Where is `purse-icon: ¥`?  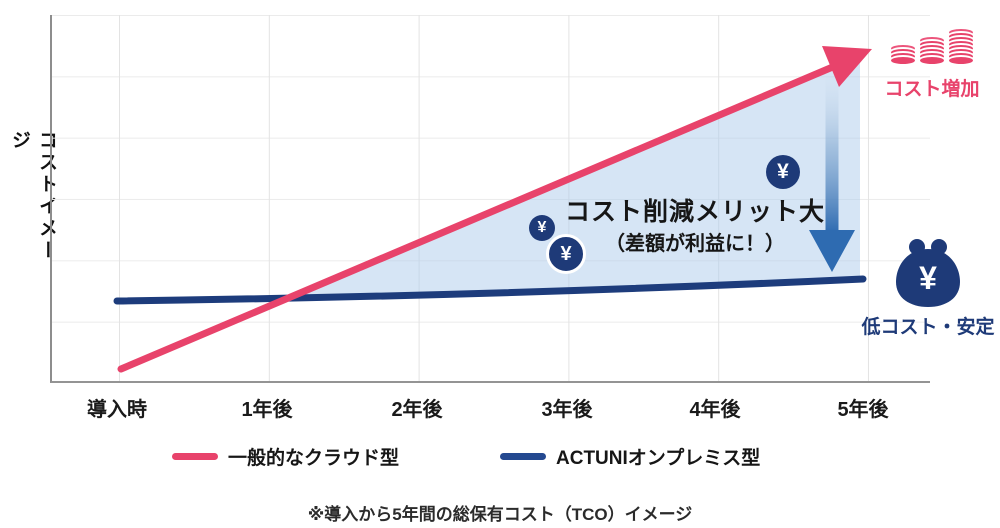 purse-icon: ¥ is located at coordinates (928, 273).